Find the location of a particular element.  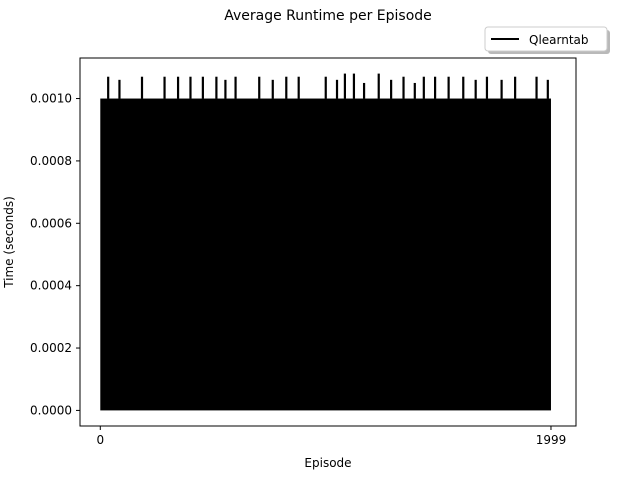

y-tick-label: 0.0004 is located at coordinates (51, 286).